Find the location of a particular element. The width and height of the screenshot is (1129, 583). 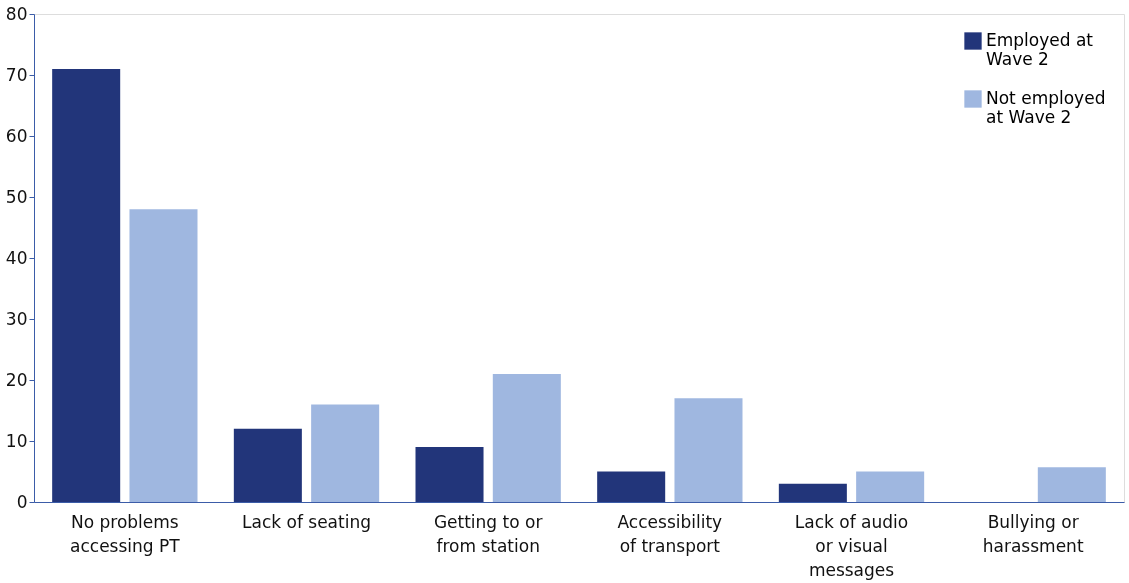

y-tick-label: 80 is located at coordinates (16, 13).